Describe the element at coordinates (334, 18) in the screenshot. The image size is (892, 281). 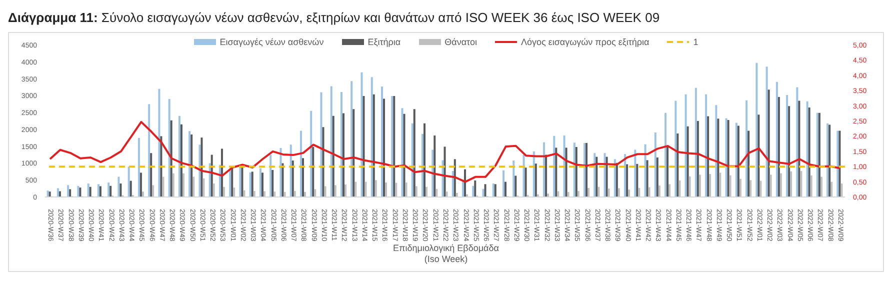
I see `chart-title: Διάγραμμα 11: Σύνολο εισαγωγών νέων ασθενών, εξιτηρίων και θανάτων από ISO WEEK 36 έως ISO WEEK 09` at that location.